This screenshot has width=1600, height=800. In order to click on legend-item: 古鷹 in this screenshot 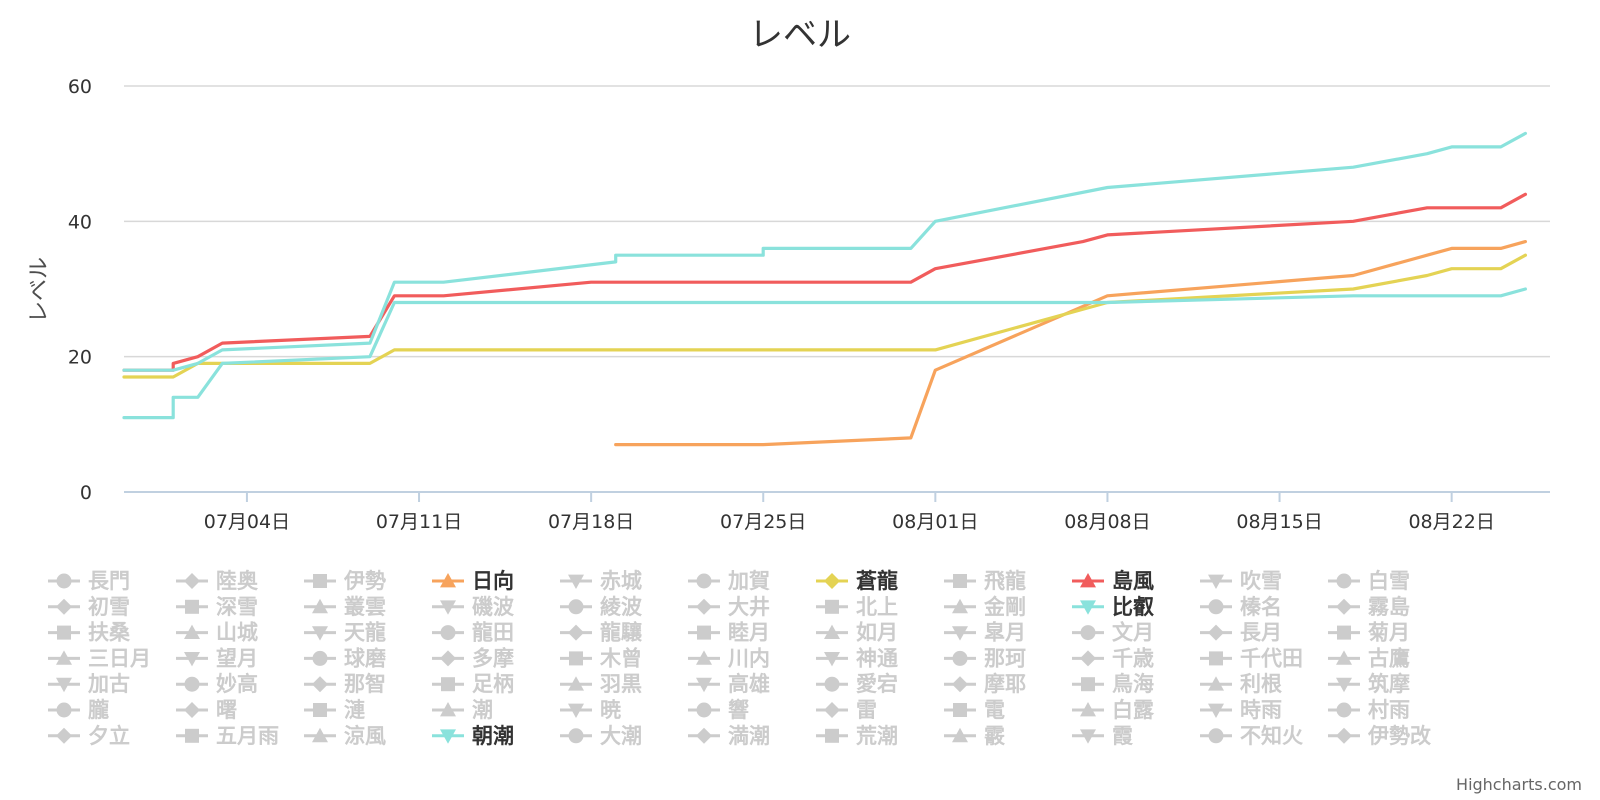, I will do `click(1369, 658)`.